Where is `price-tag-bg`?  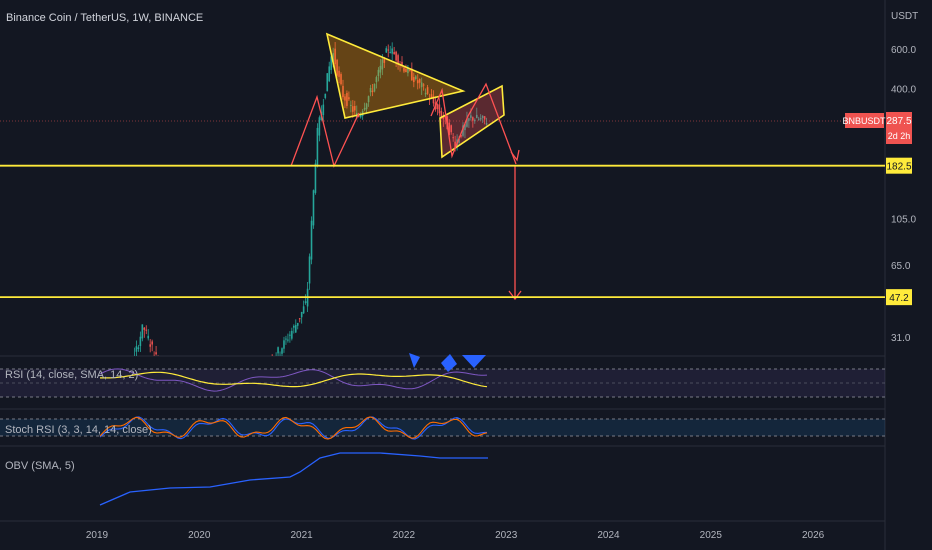 price-tag-bg is located at coordinates (899, 128).